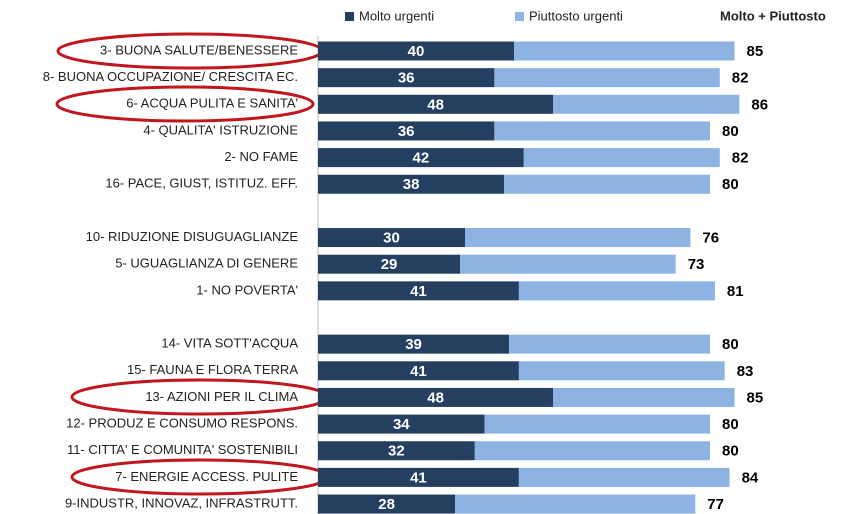 This screenshot has width=843, height=514. I want to click on total-label: 77, so click(715, 504).